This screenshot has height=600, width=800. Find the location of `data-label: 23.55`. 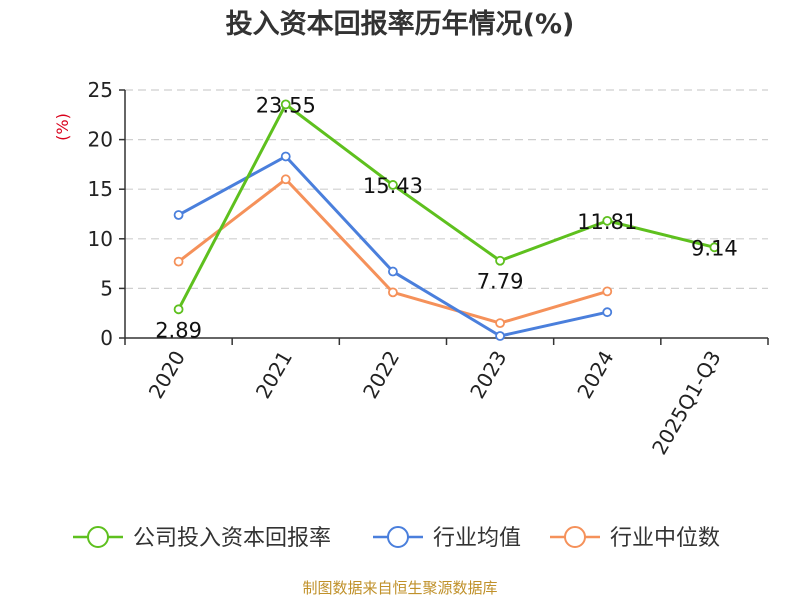

data-label: 23.55 is located at coordinates (286, 105).